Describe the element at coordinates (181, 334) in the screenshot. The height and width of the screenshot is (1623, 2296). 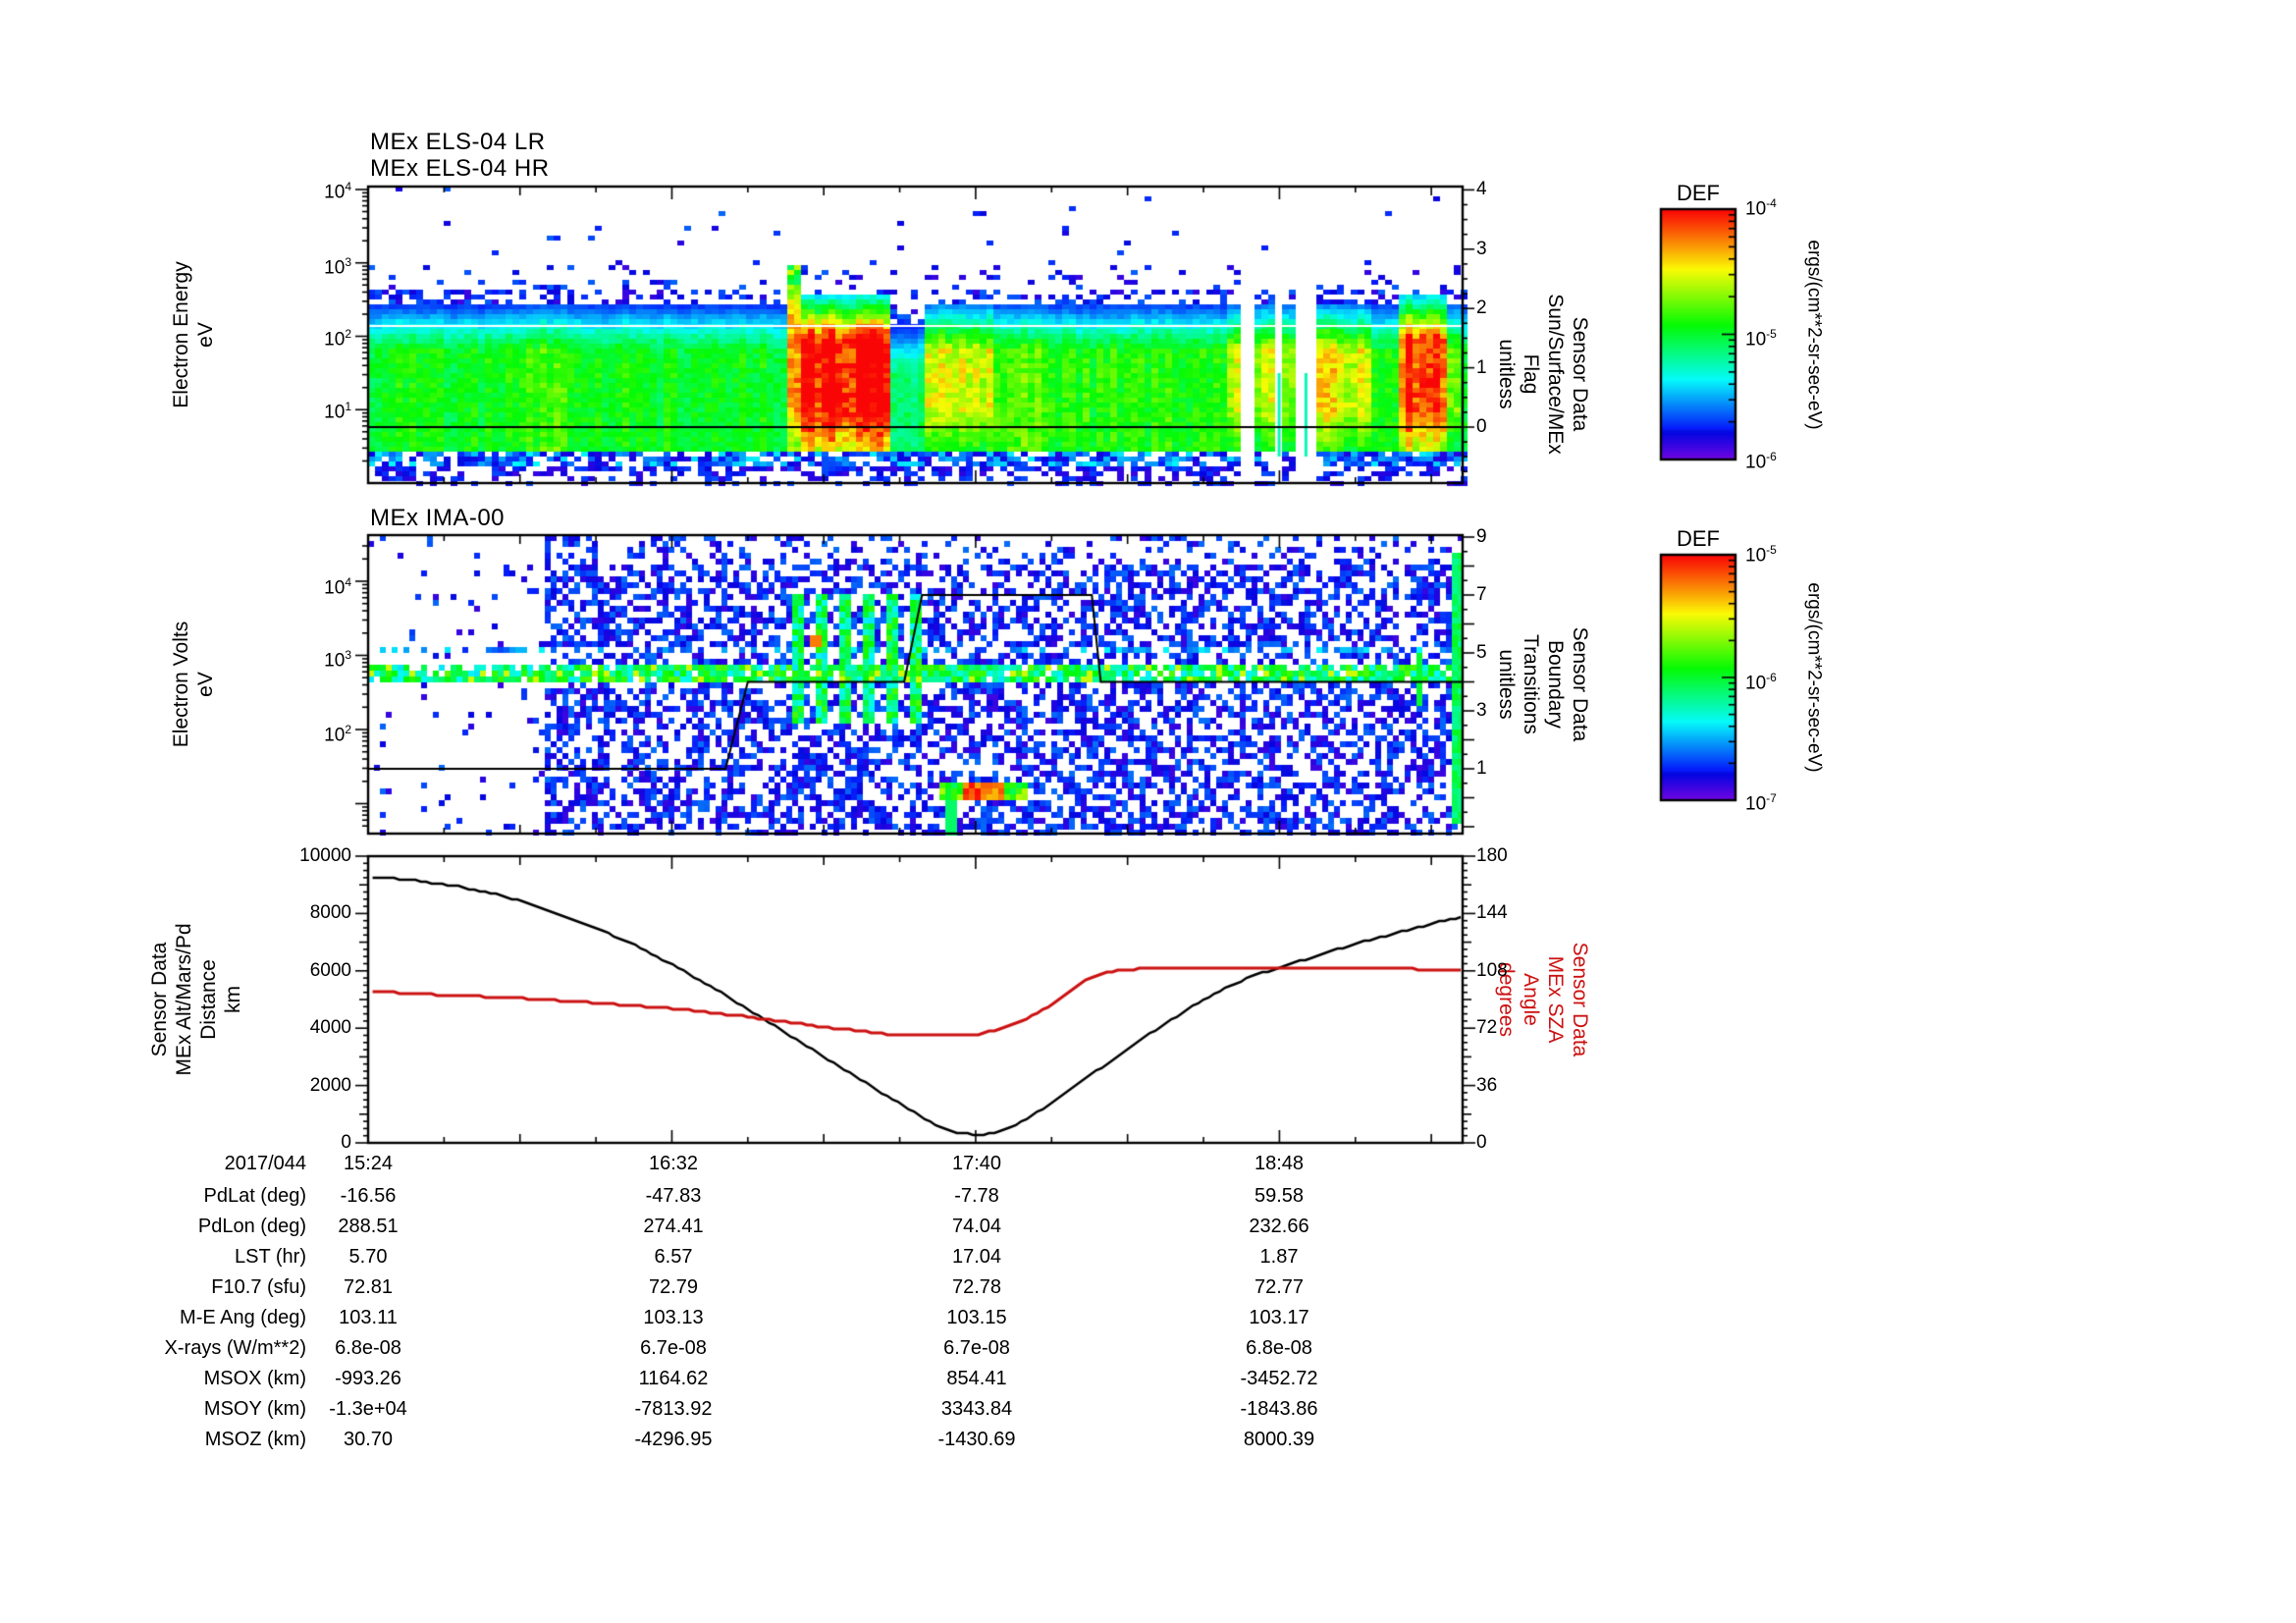
I see `axis-label-line: Electron Energy` at that location.